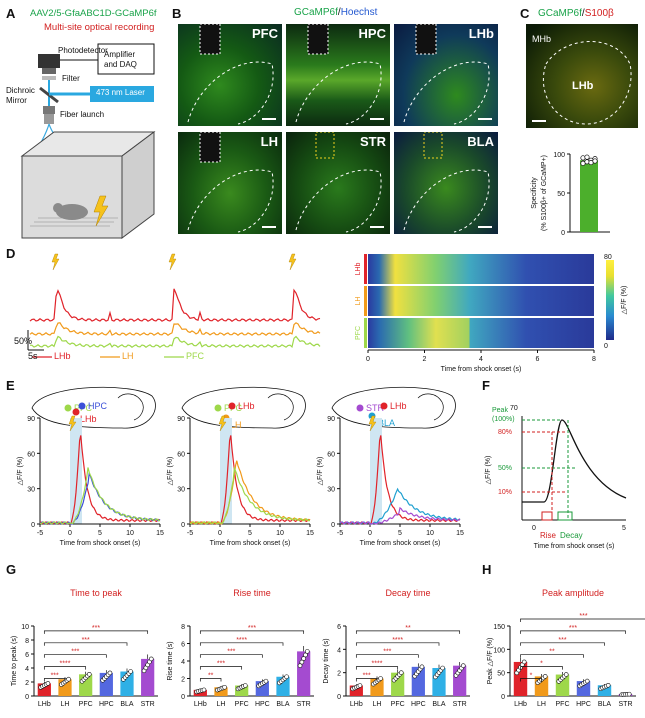 Image resolution: width=645 pixels, height=718 pixels. Describe the element at coordinates (583, 86) in the screenshot. I see `lhb-label: LHb` at that location.